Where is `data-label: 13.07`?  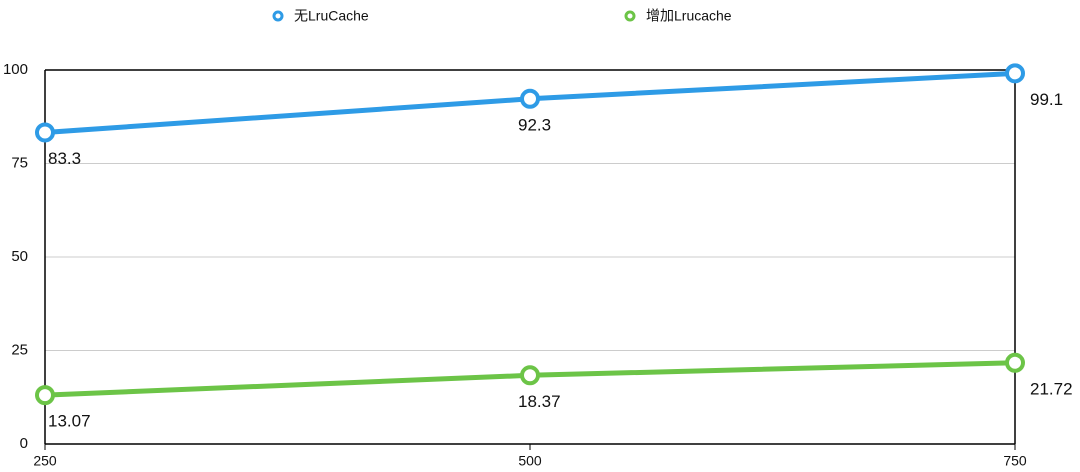
data-label: 13.07 is located at coordinates (69, 421).